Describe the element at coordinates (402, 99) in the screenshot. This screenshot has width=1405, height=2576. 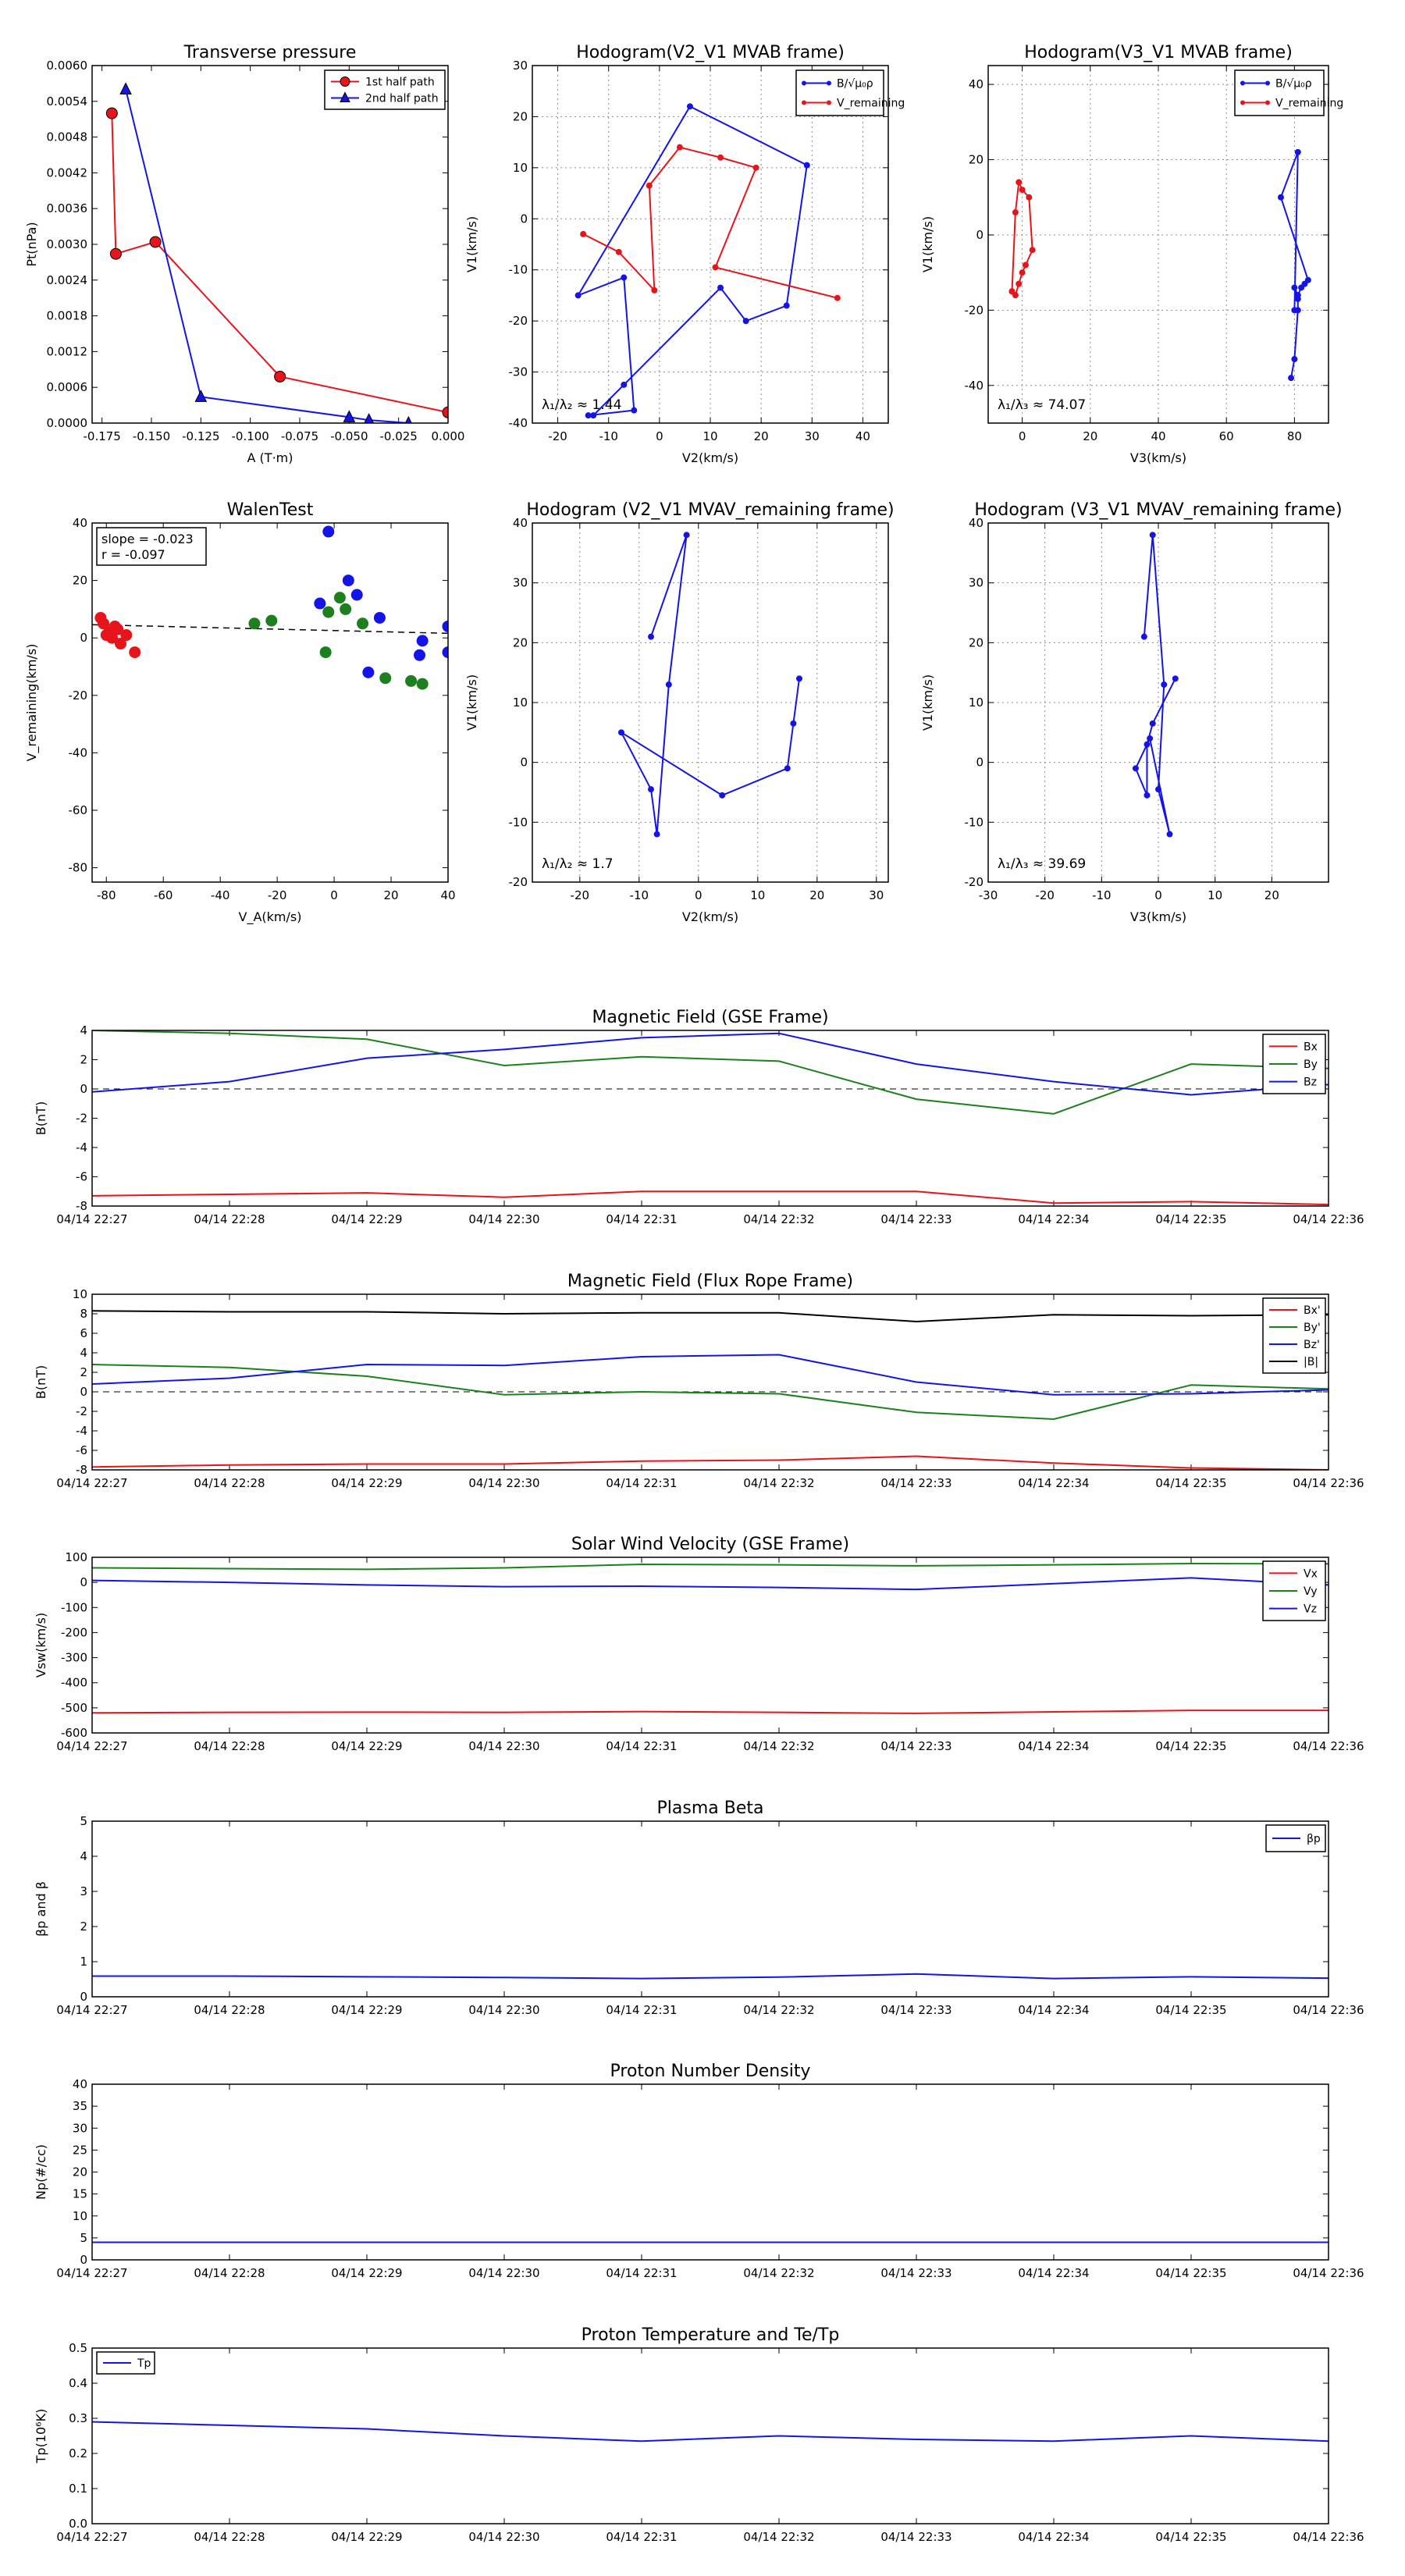
I see `legend-label: 2nd half path` at that location.